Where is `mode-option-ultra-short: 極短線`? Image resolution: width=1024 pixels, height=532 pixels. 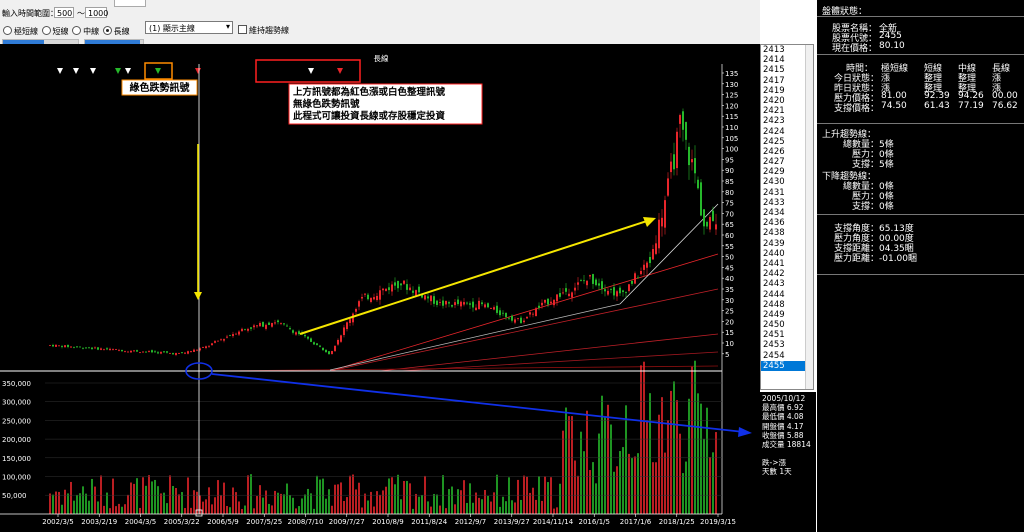 mode-option-ultra-short: 極短線 is located at coordinates (20, 31).